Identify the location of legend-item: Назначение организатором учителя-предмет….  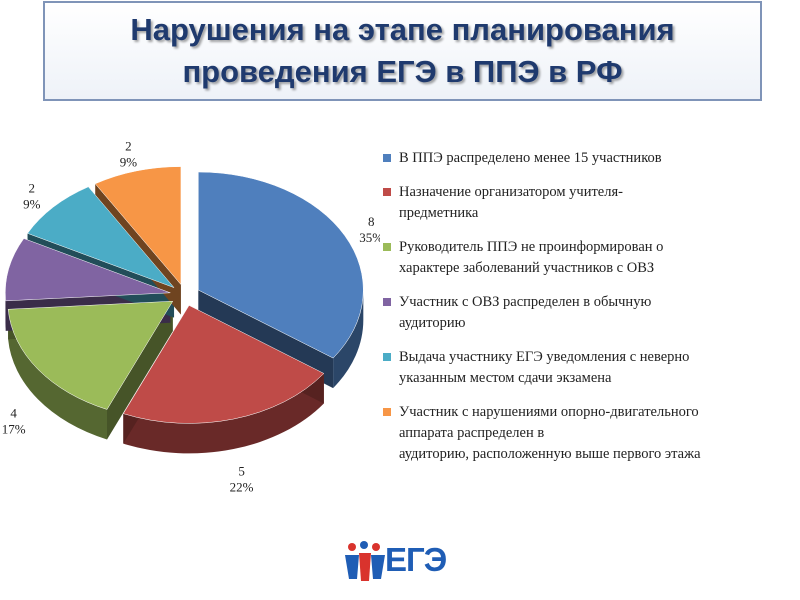
(590, 203).